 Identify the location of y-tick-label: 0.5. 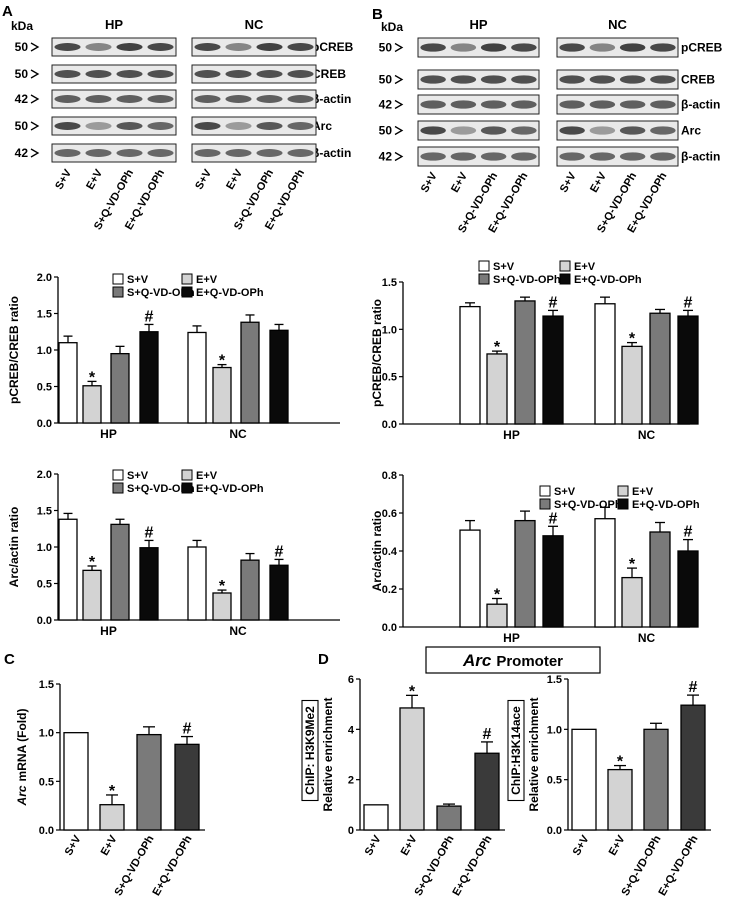
(44, 585).